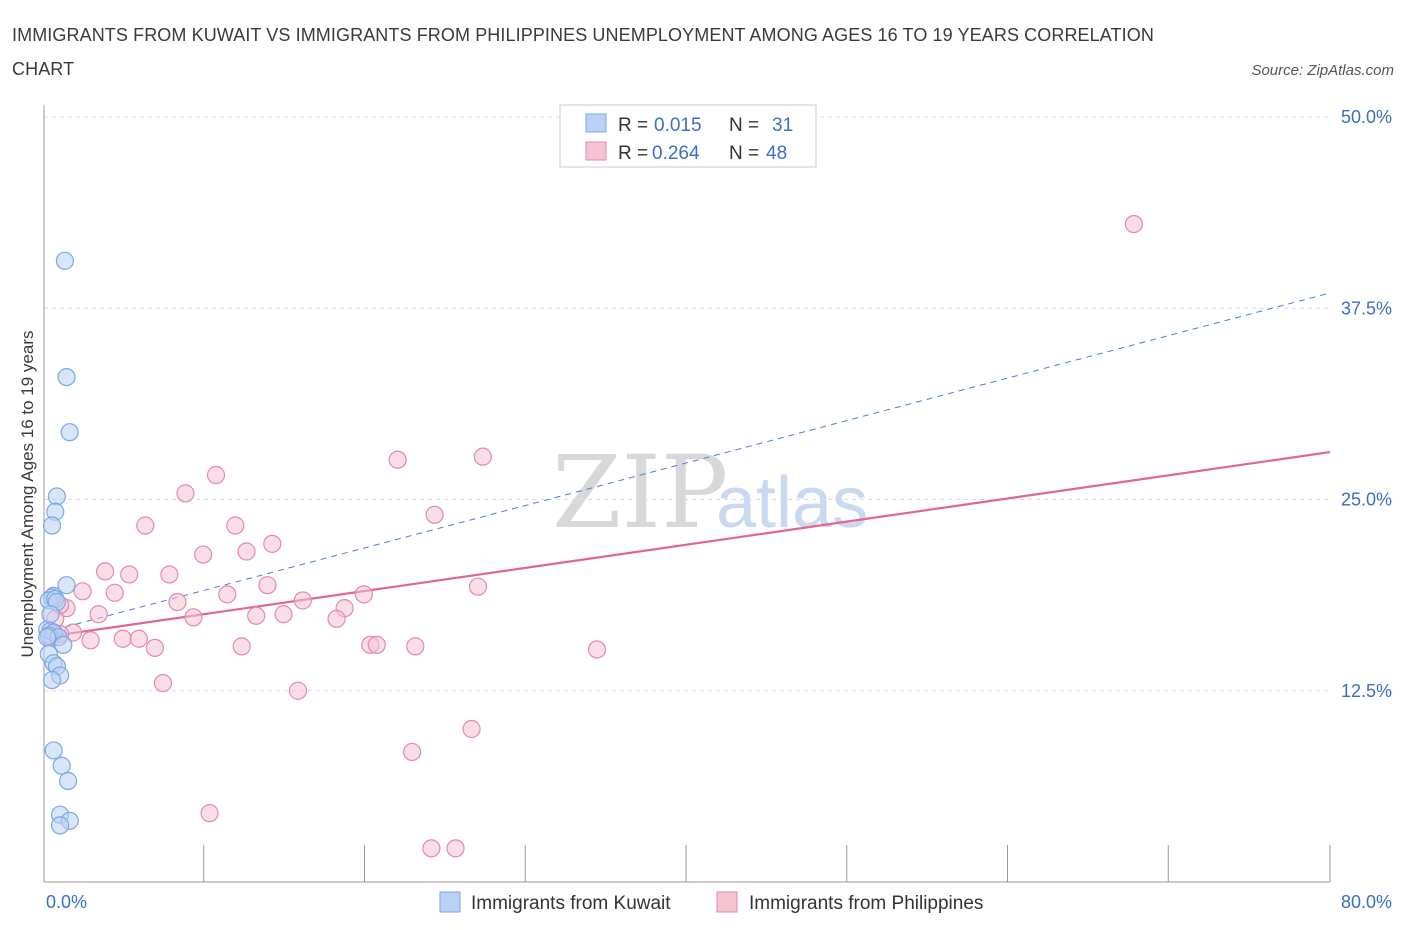 This screenshot has height=930, width=1406. I want to click on source-credit: Source: ZipAtlas.com, so click(1322, 70).